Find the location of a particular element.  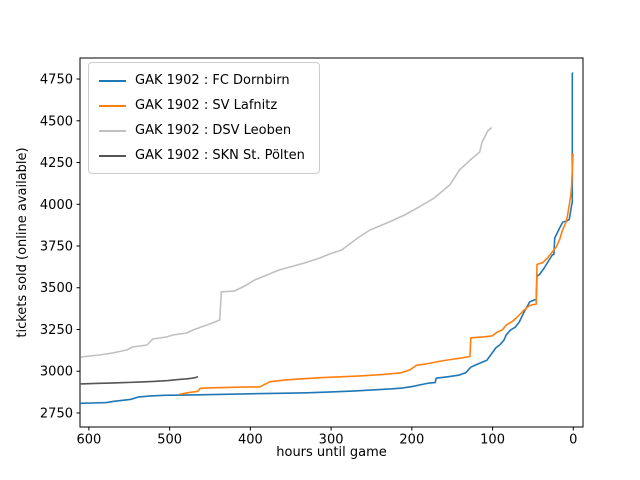

x-tick-label: 300 is located at coordinates (331, 440).